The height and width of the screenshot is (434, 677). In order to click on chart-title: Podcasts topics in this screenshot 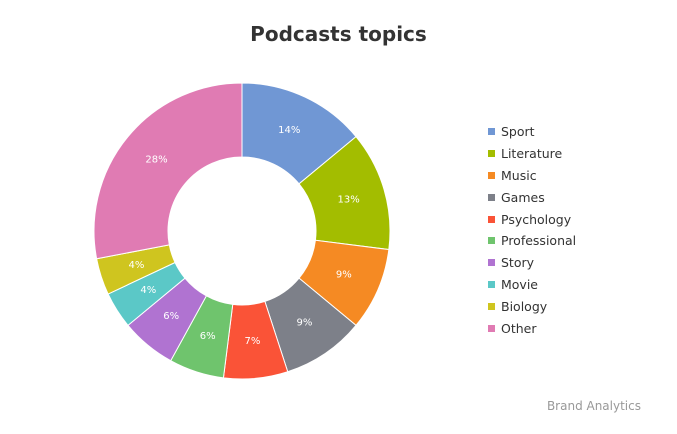, I will do `click(338, 34)`.